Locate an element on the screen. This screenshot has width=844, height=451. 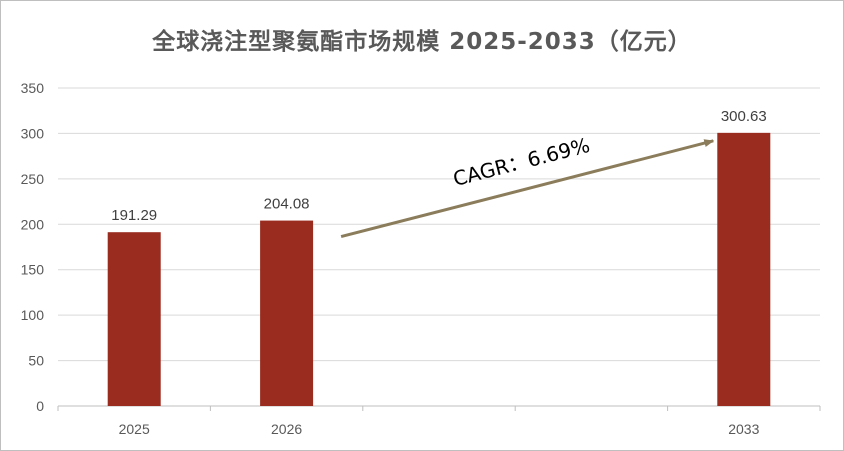
data-label: 300.63 is located at coordinates (744, 116).